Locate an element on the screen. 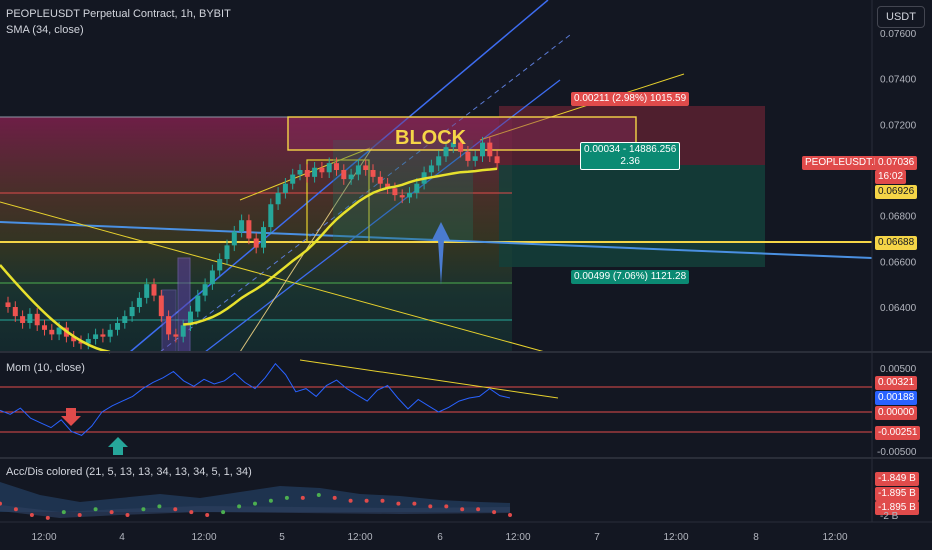  target-label: 0.00211 (2.98%) 1015.59 is located at coordinates (630, 99).